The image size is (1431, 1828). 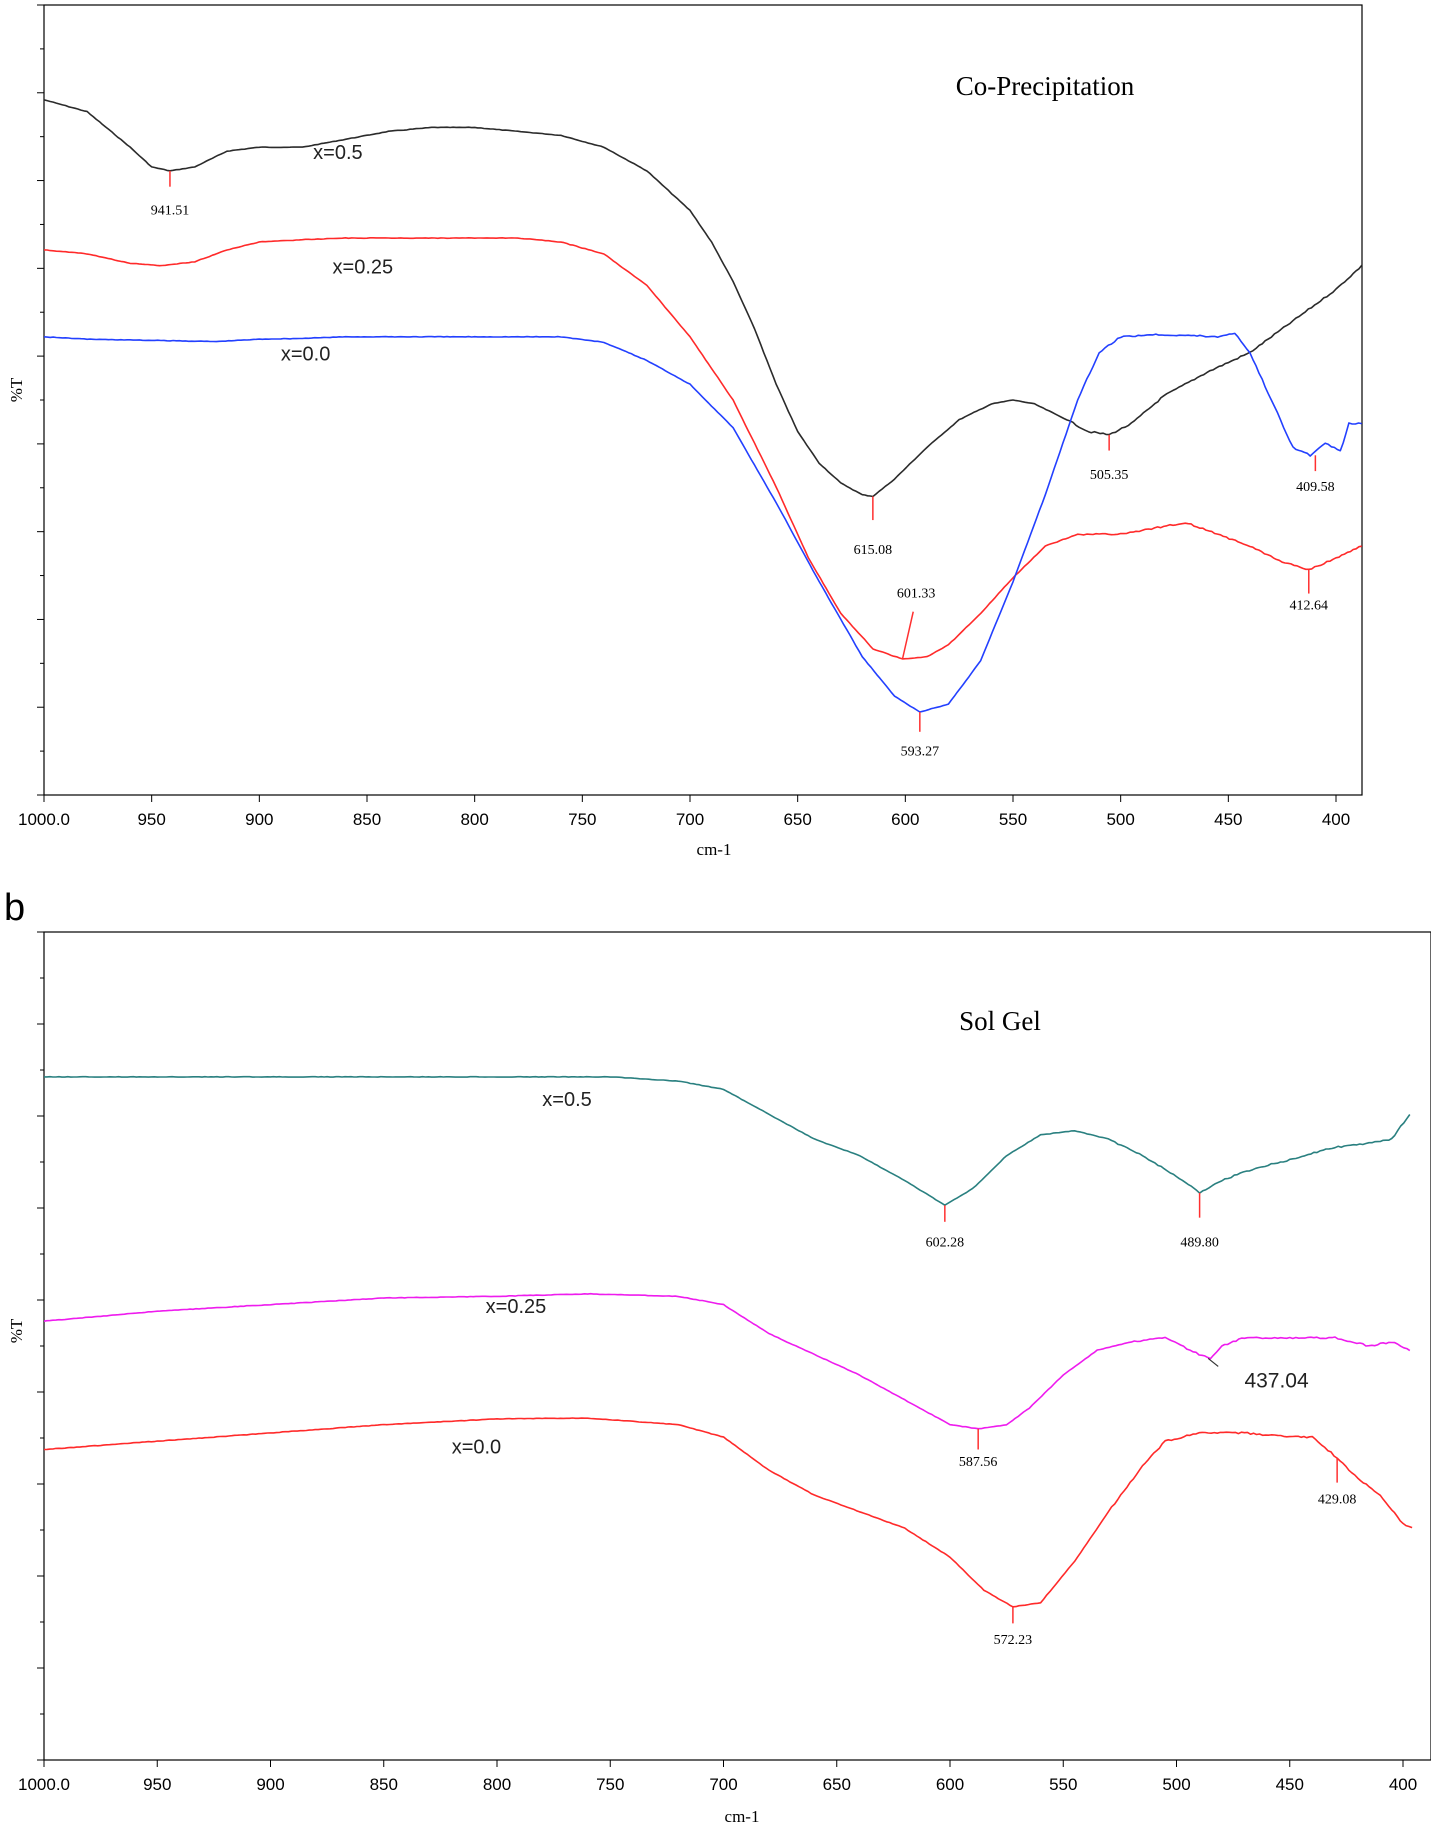 What do you see at coordinates (920, 752) in the screenshot?
I see `peak-label: 593.27` at bounding box center [920, 752].